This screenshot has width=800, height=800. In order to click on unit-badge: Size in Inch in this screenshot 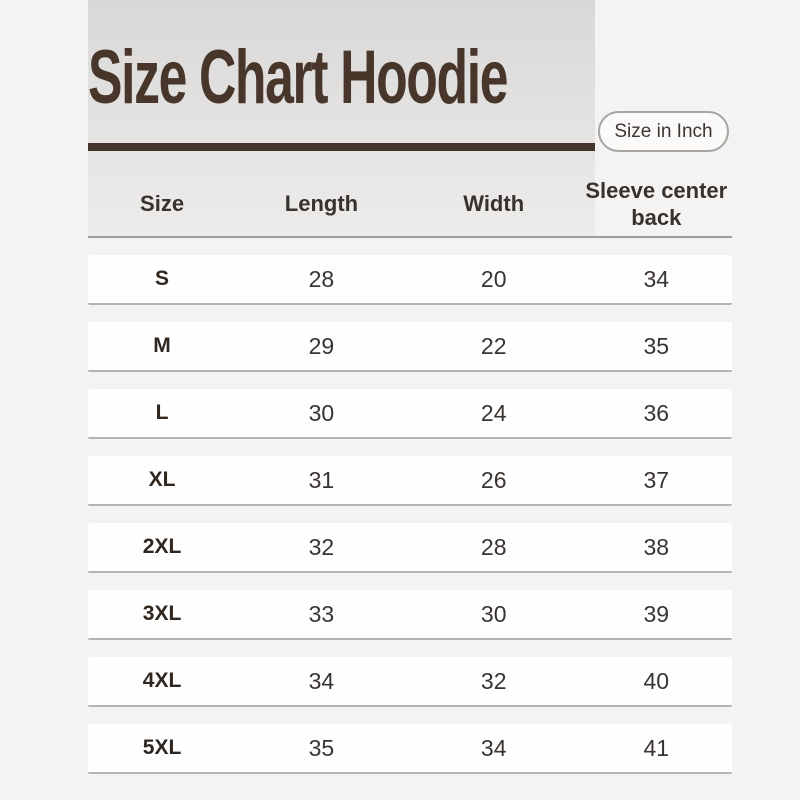, I will do `click(663, 131)`.